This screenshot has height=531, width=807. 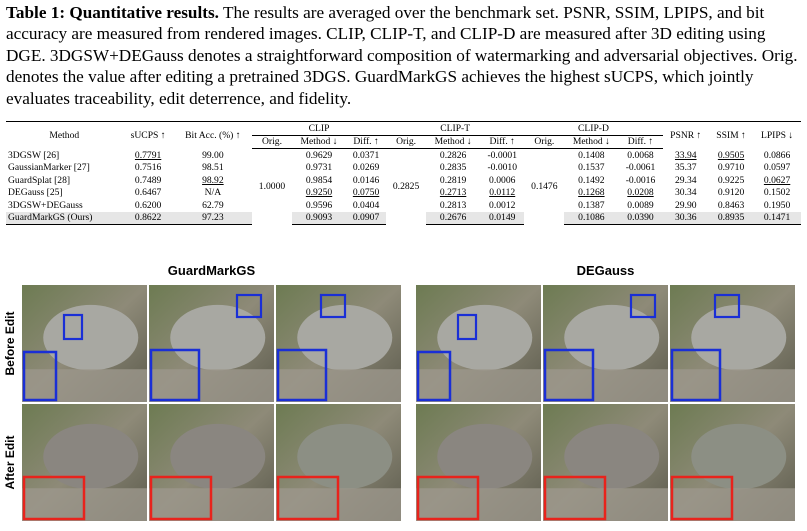 What do you see at coordinates (366, 193) in the screenshot?
I see `value-cell: 0.0750` at bounding box center [366, 193].